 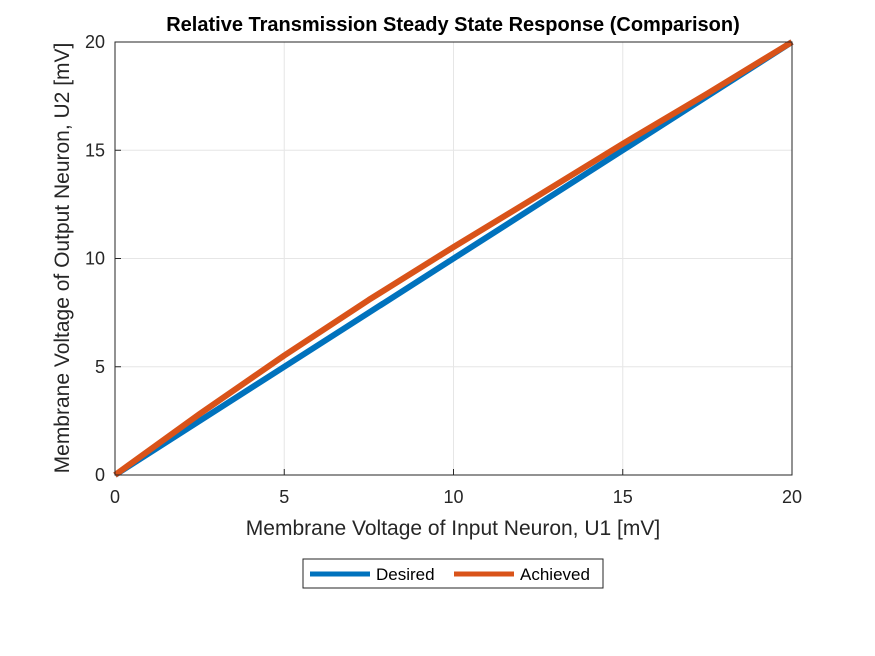 I want to click on legend-label-desired: Desired, so click(x=405, y=574).